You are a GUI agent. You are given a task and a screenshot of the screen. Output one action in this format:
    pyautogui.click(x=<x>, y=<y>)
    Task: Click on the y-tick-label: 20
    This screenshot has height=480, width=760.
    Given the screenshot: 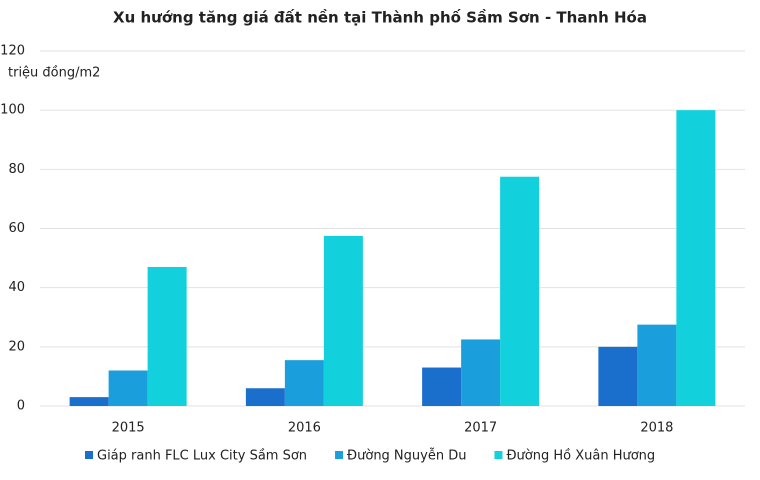 What is the action you would take?
    pyautogui.click(x=16, y=346)
    